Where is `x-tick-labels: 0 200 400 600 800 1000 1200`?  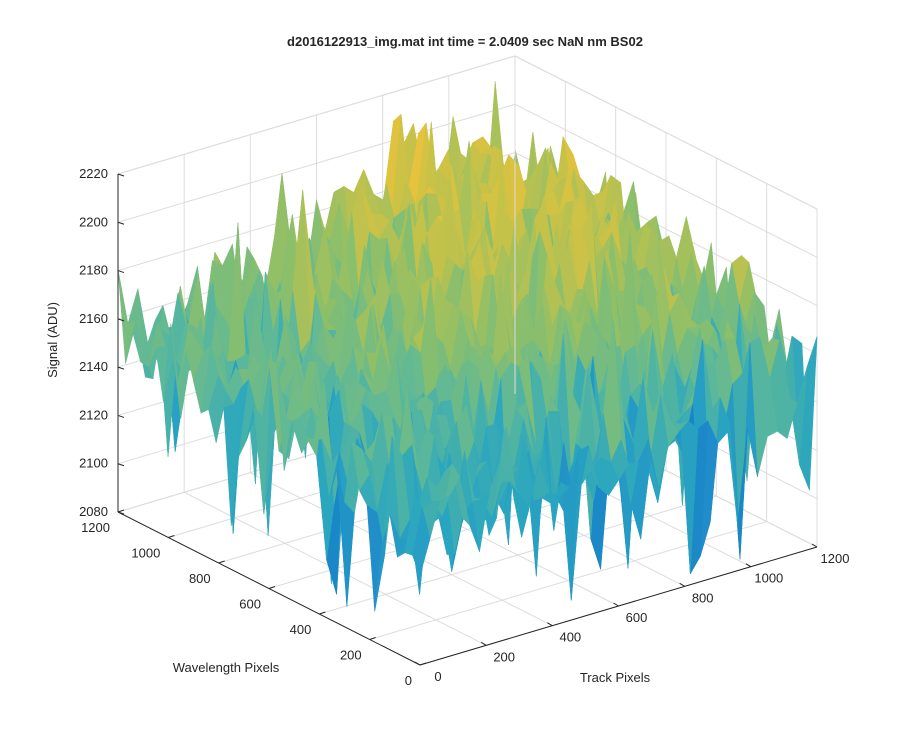 x-tick-labels: 0 200 400 600 800 1000 1200 is located at coordinates (641, 617).